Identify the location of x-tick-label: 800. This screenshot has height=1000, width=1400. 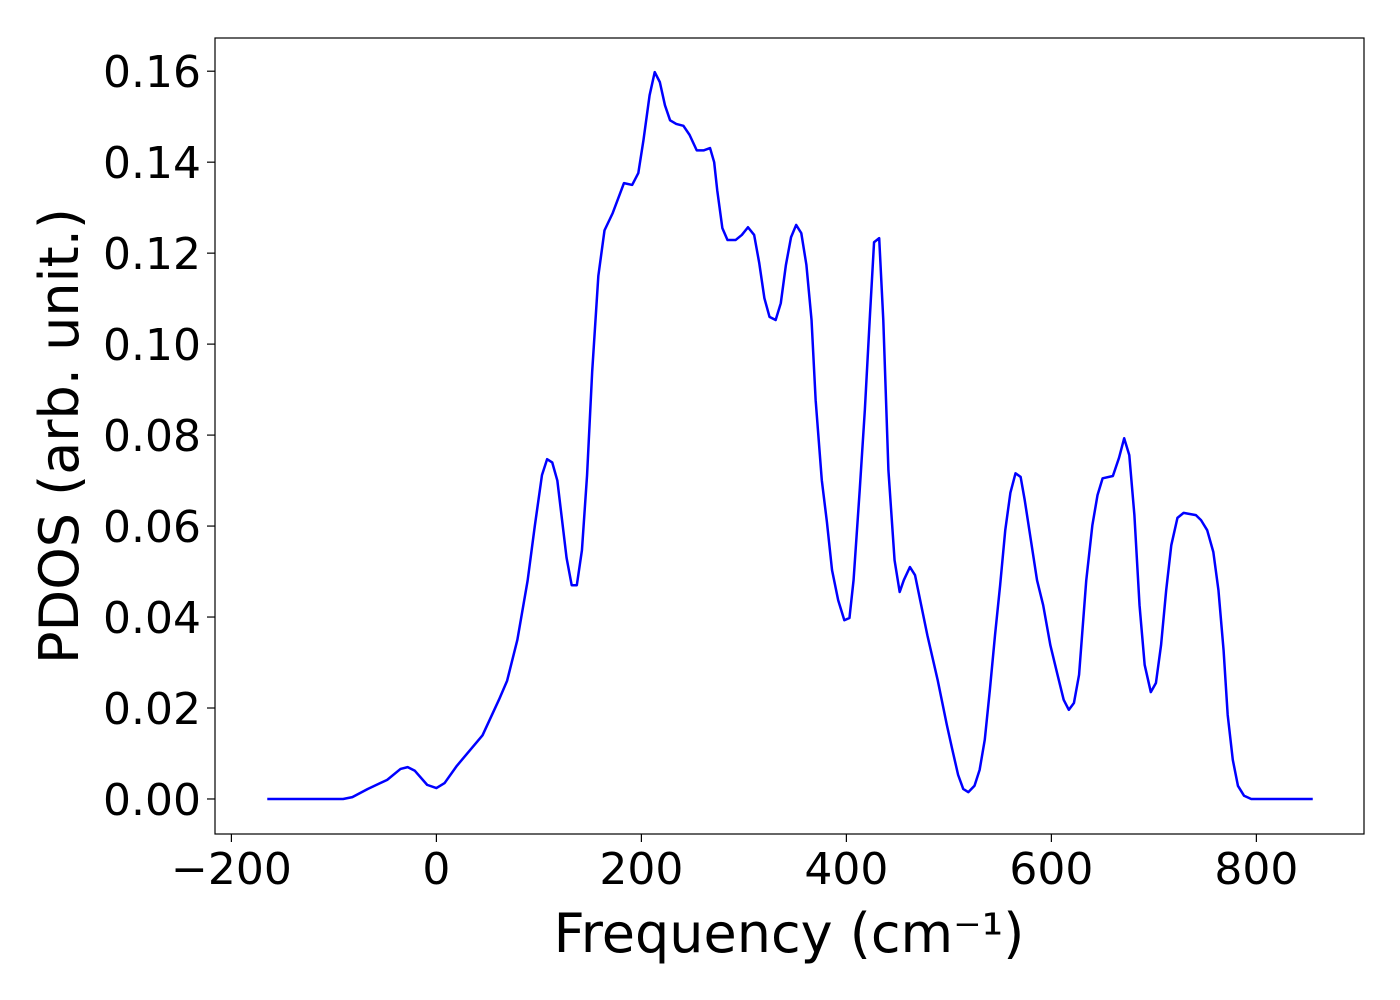
(1256, 869).